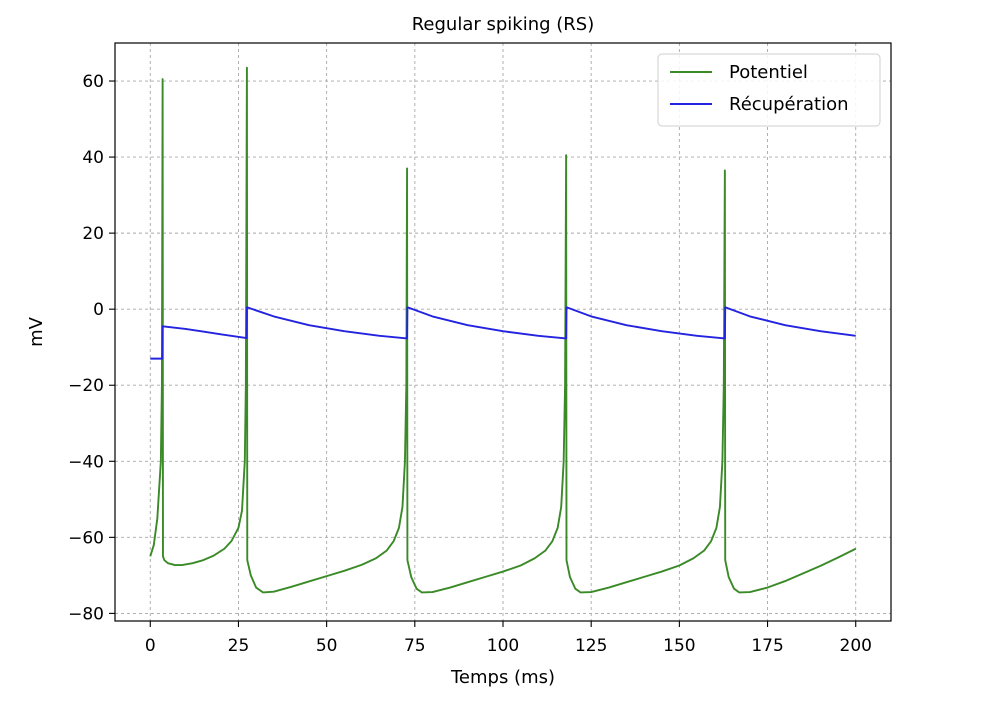  What do you see at coordinates (86, 462) in the screenshot?
I see `y-tick-label: −40` at bounding box center [86, 462].